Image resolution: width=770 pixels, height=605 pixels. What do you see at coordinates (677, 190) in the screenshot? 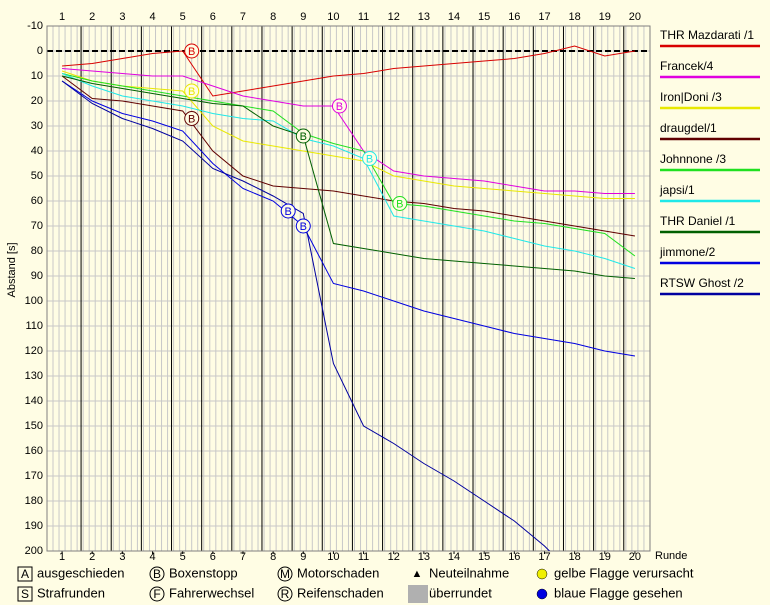
I see `legend-label: japsi/1` at bounding box center [677, 190].